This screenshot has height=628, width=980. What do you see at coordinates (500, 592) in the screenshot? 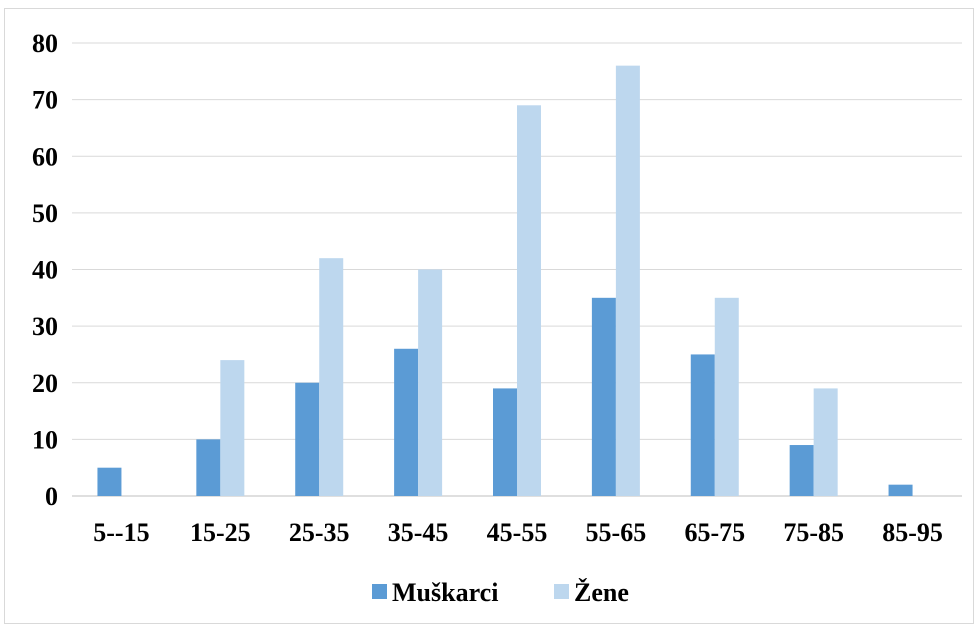
I see `legend: Muškarci Žene` at bounding box center [500, 592].